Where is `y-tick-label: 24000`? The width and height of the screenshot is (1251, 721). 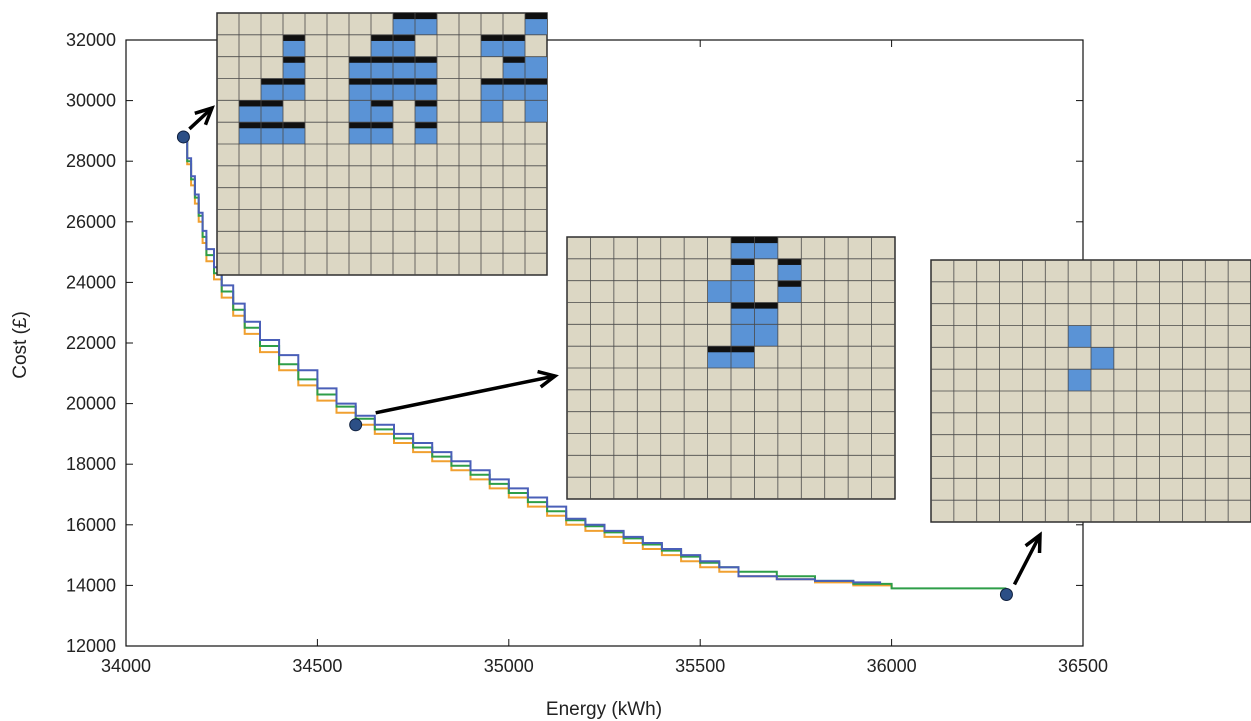
y-tick-label: 24000 is located at coordinates (91, 282).